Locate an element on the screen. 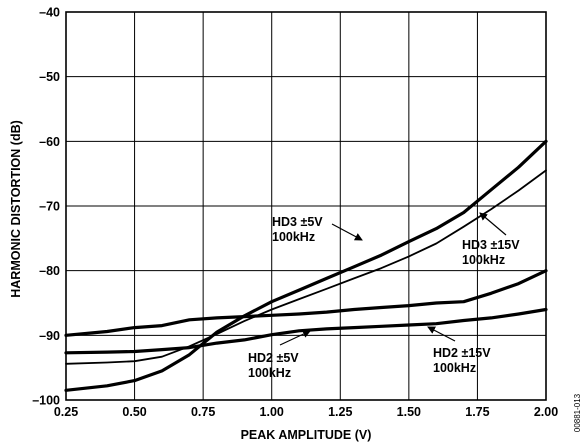 This screenshot has height=446, width=587. series-line is located at coordinates (306, 303).